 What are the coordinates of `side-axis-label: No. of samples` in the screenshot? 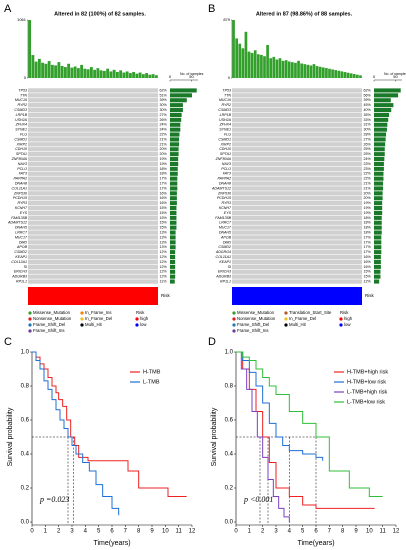 It's located at (192, 74).